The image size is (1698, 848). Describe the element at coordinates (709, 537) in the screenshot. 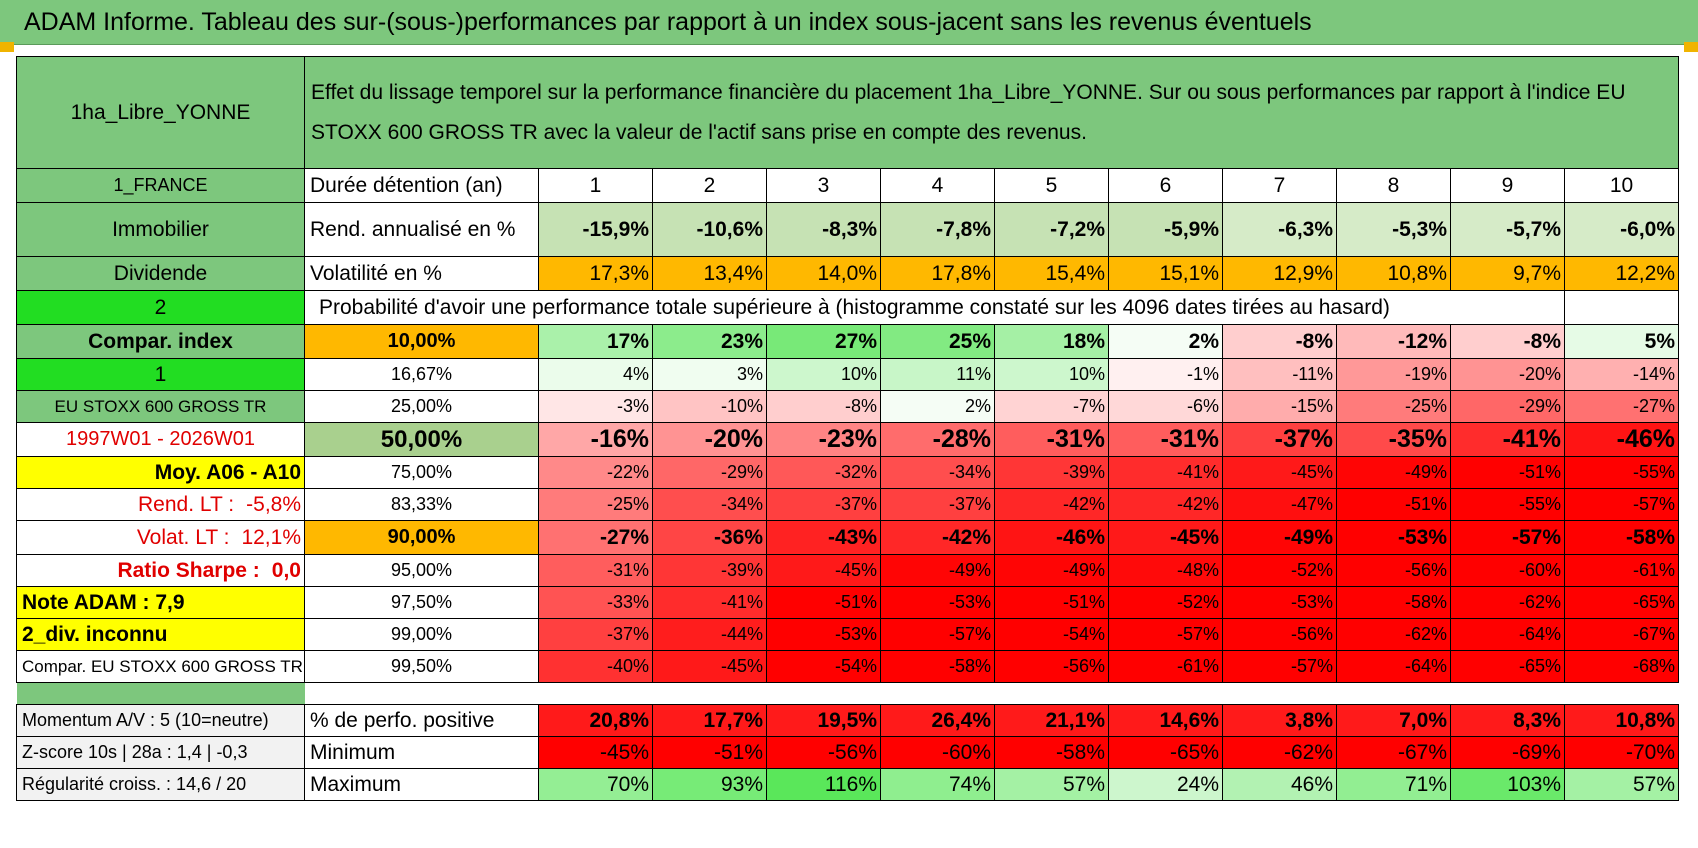

I see `percentile-cell: -36%` at that location.